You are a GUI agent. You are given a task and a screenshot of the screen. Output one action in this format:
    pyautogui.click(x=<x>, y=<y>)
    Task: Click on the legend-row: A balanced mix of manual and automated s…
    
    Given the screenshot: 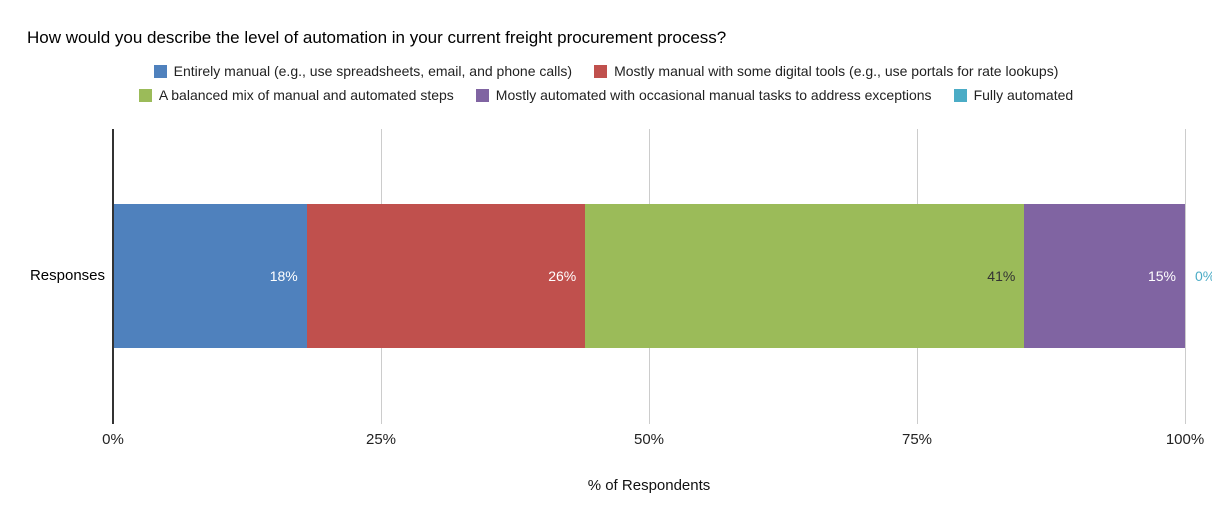 What is the action you would take?
    pyautogui.click(x=606, y=95)
    